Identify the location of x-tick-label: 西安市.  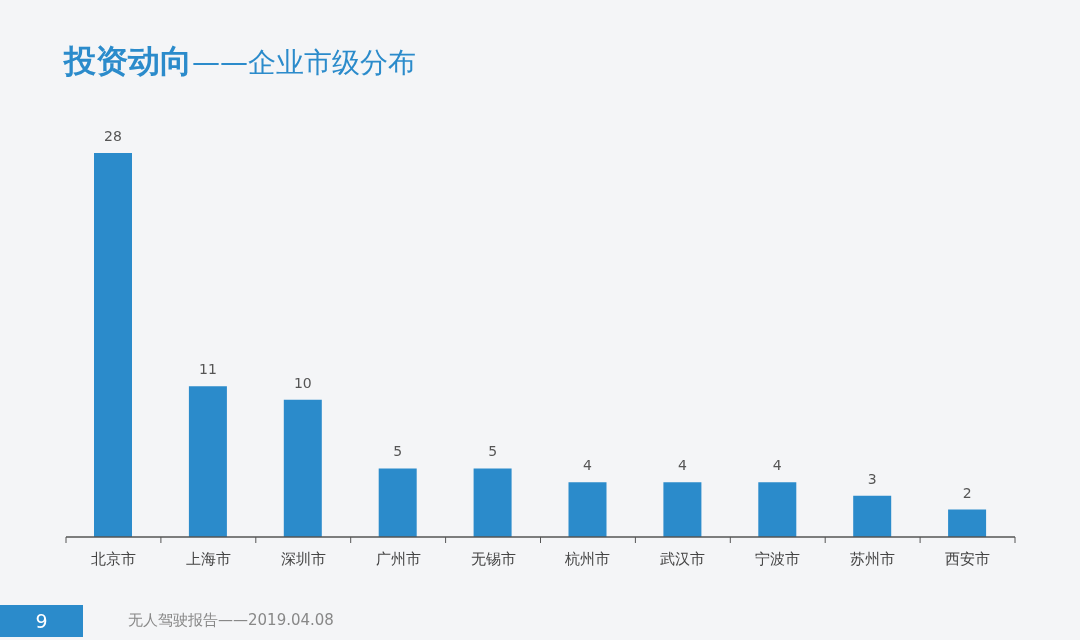
(968, 558).